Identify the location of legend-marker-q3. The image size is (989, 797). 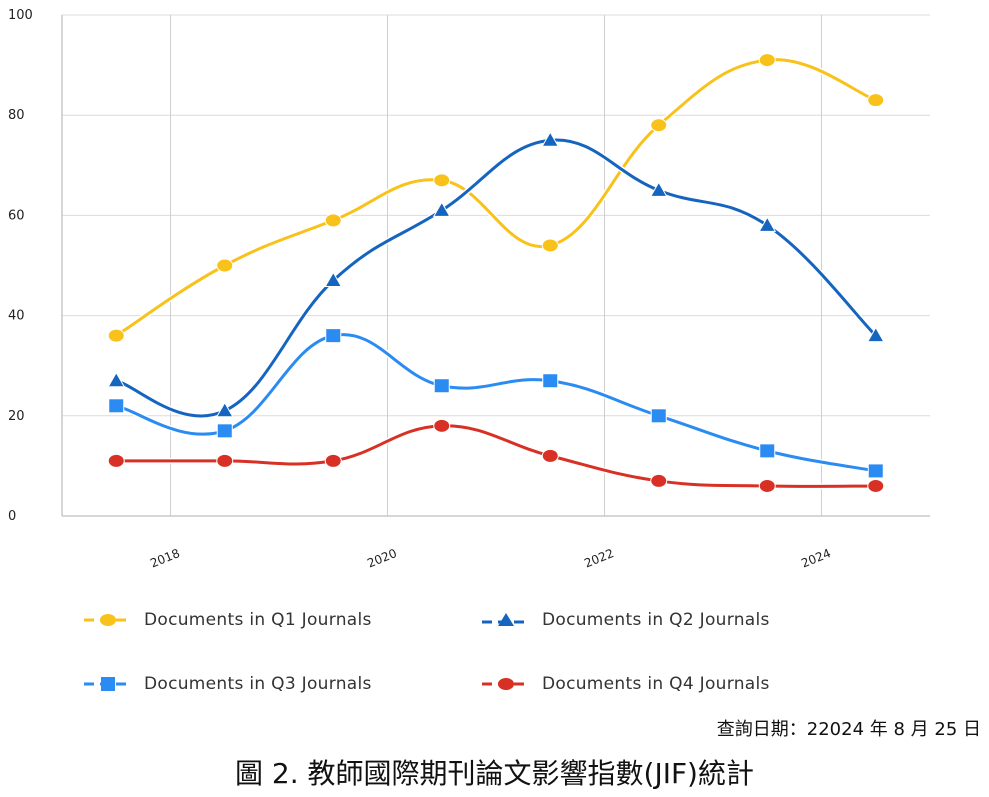
(108, 684).